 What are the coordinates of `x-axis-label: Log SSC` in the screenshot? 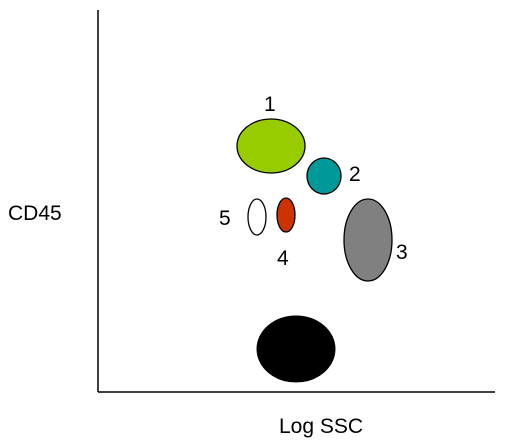 It's located at (321, 426).